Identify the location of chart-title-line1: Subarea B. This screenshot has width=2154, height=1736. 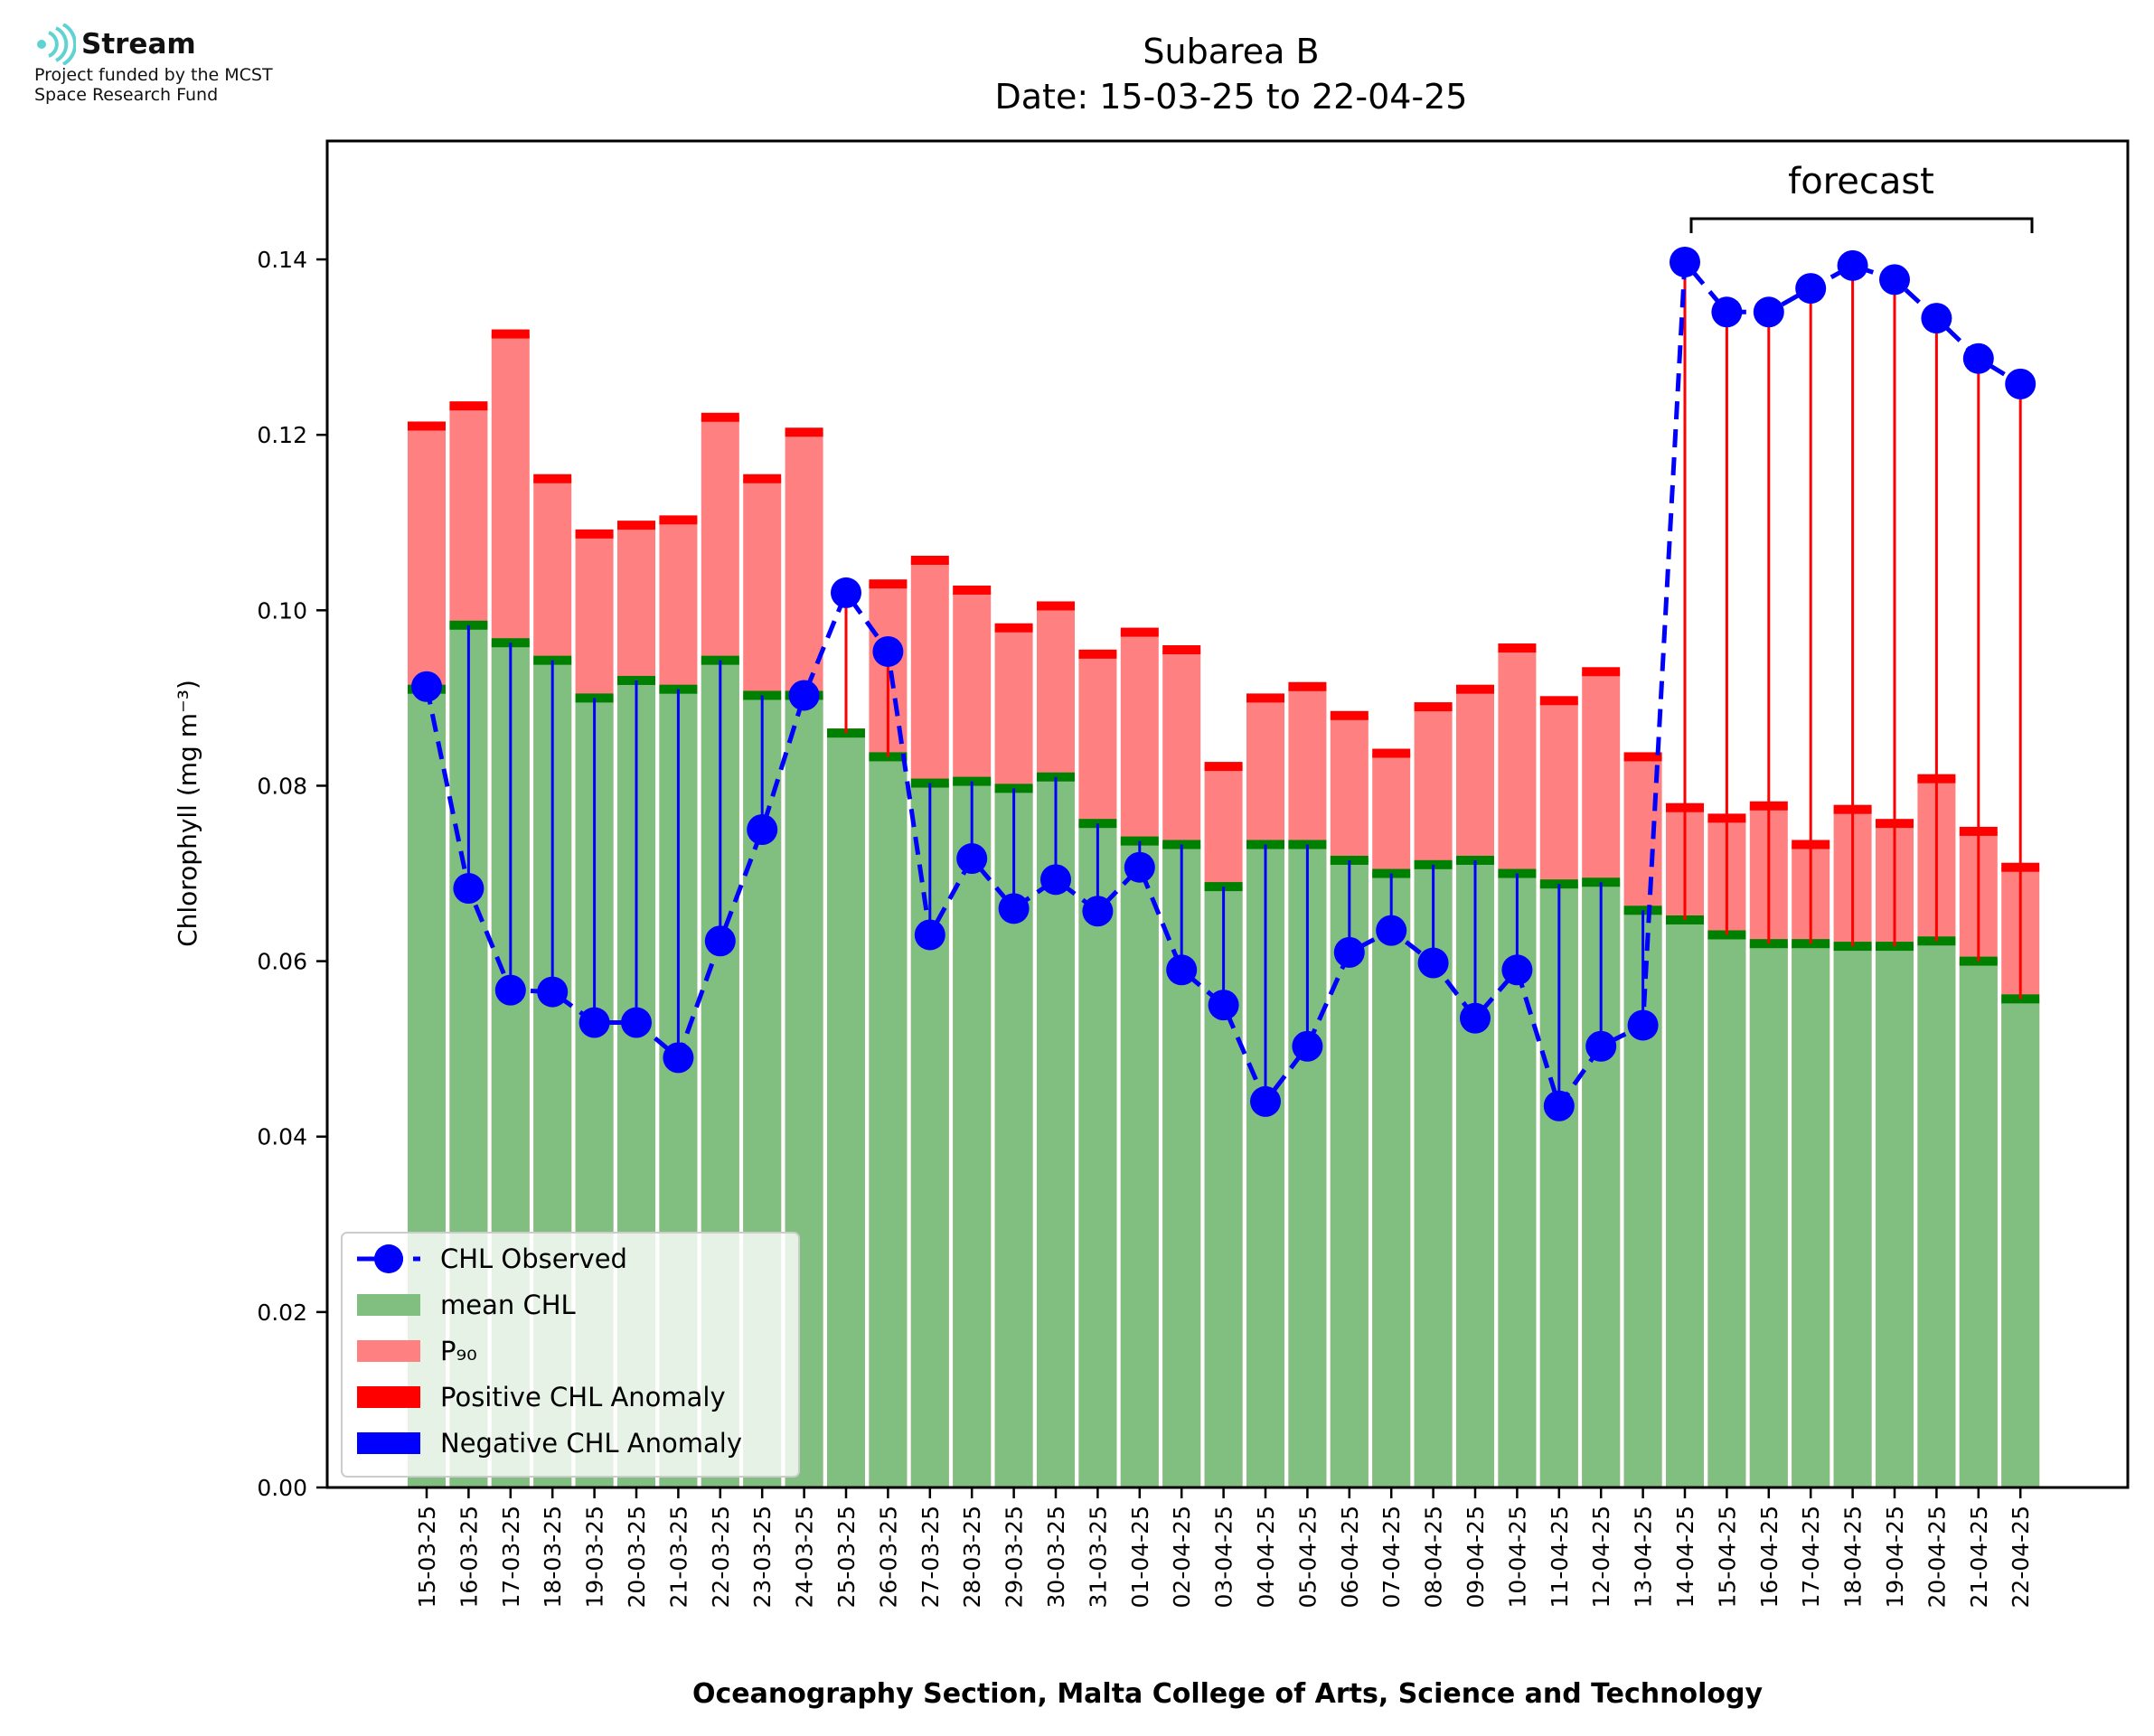
(1231, 52).